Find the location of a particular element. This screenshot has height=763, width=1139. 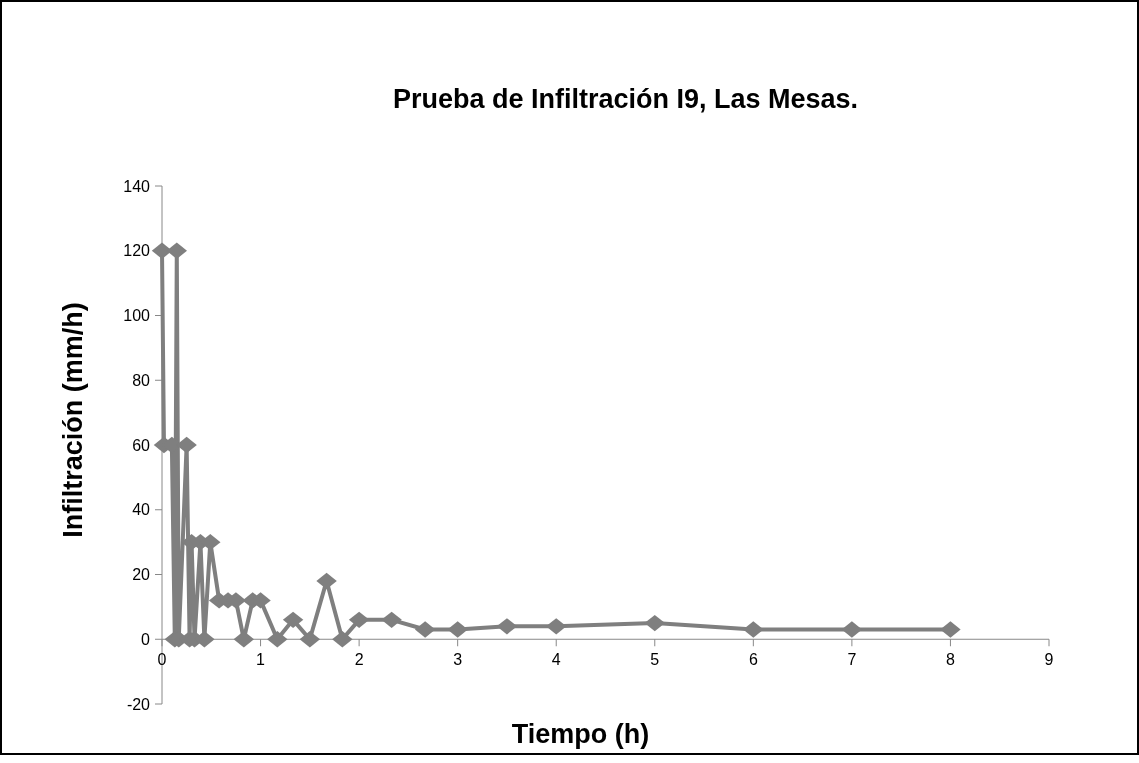

x-tick-label: 3 is located at coordinates (458, 660).